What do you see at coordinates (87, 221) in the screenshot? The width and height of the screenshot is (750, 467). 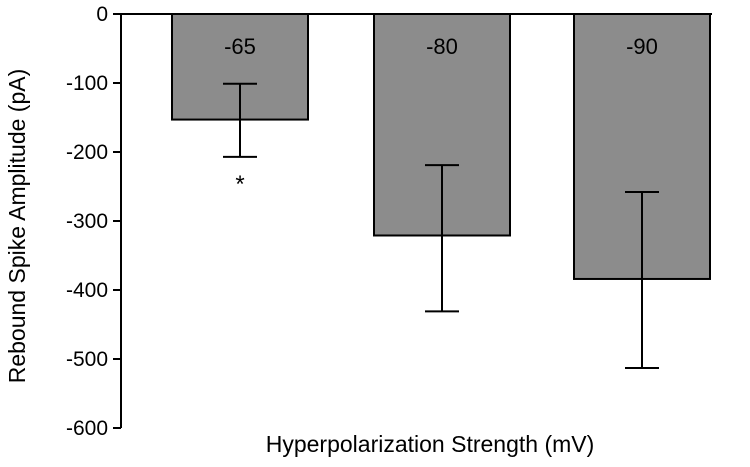 I see `y-tick-label-3: -300` at bounding box center [87, 221].